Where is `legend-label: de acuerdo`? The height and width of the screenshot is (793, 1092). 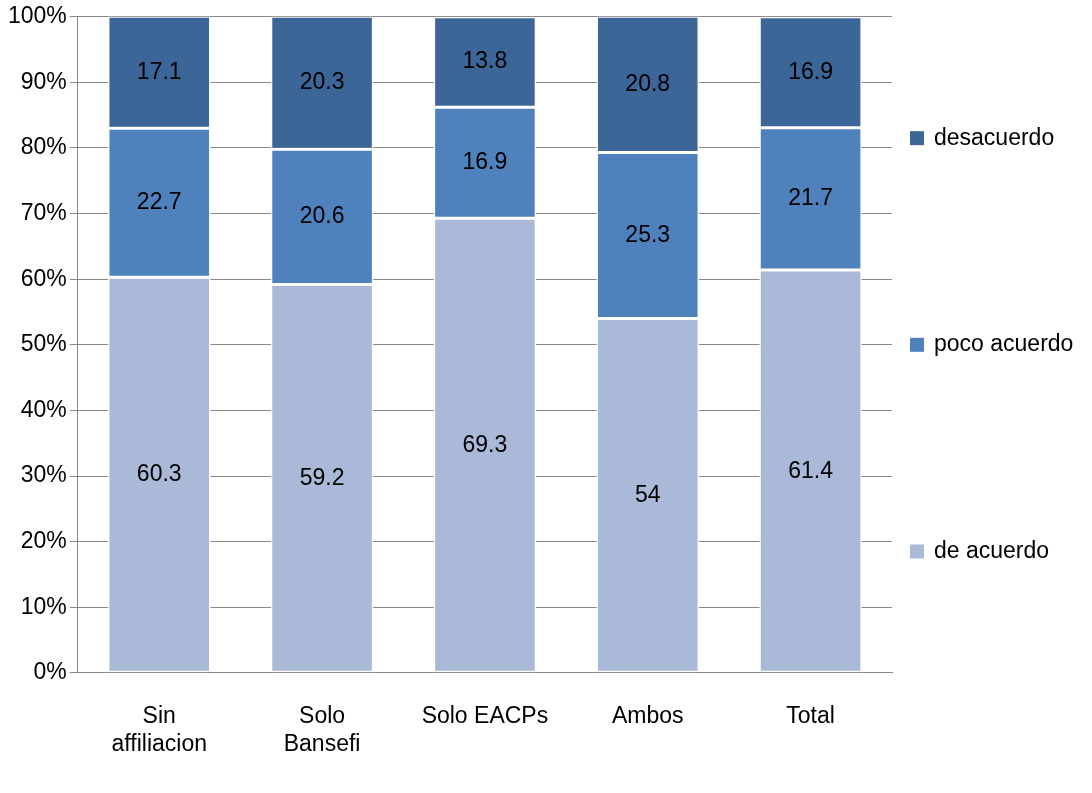 legend-label: de acuerdo is located at coordinates (992, 549).